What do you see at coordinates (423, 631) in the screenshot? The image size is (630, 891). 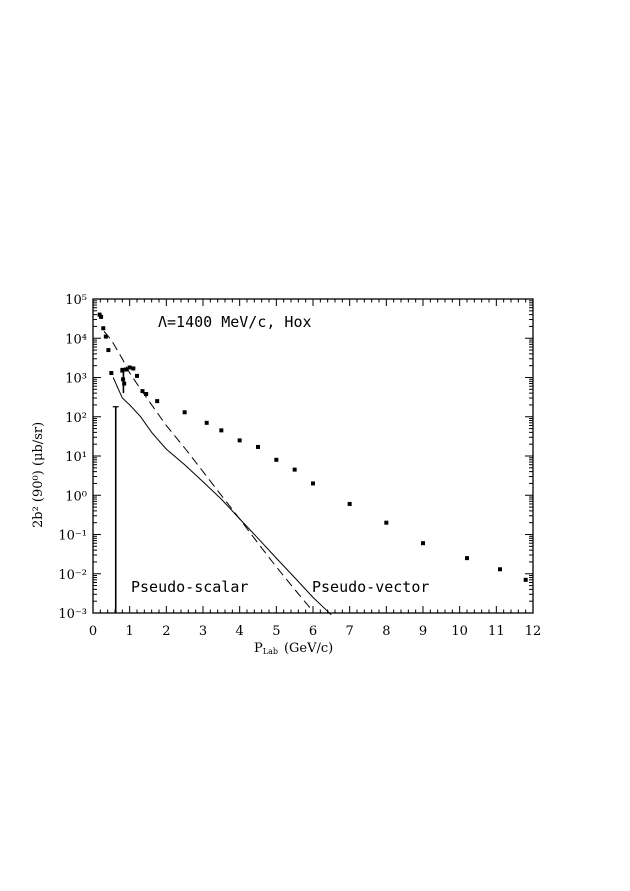 I see `x-tick-label: 9` at bounding box center [423, 631].